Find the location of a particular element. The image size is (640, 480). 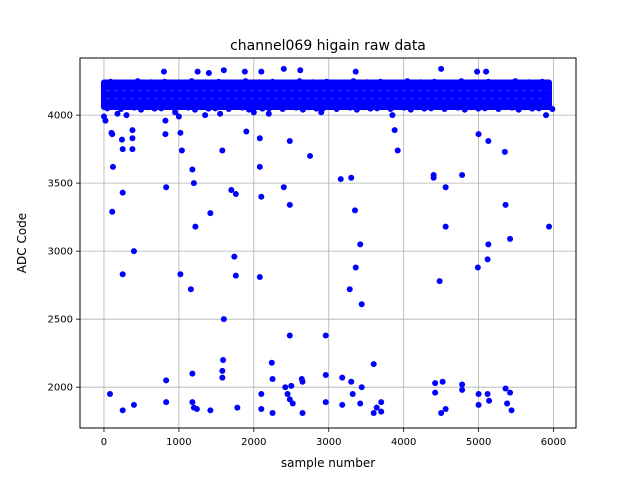

y-tick-label: 3500 is located at coordinates (60, 184).